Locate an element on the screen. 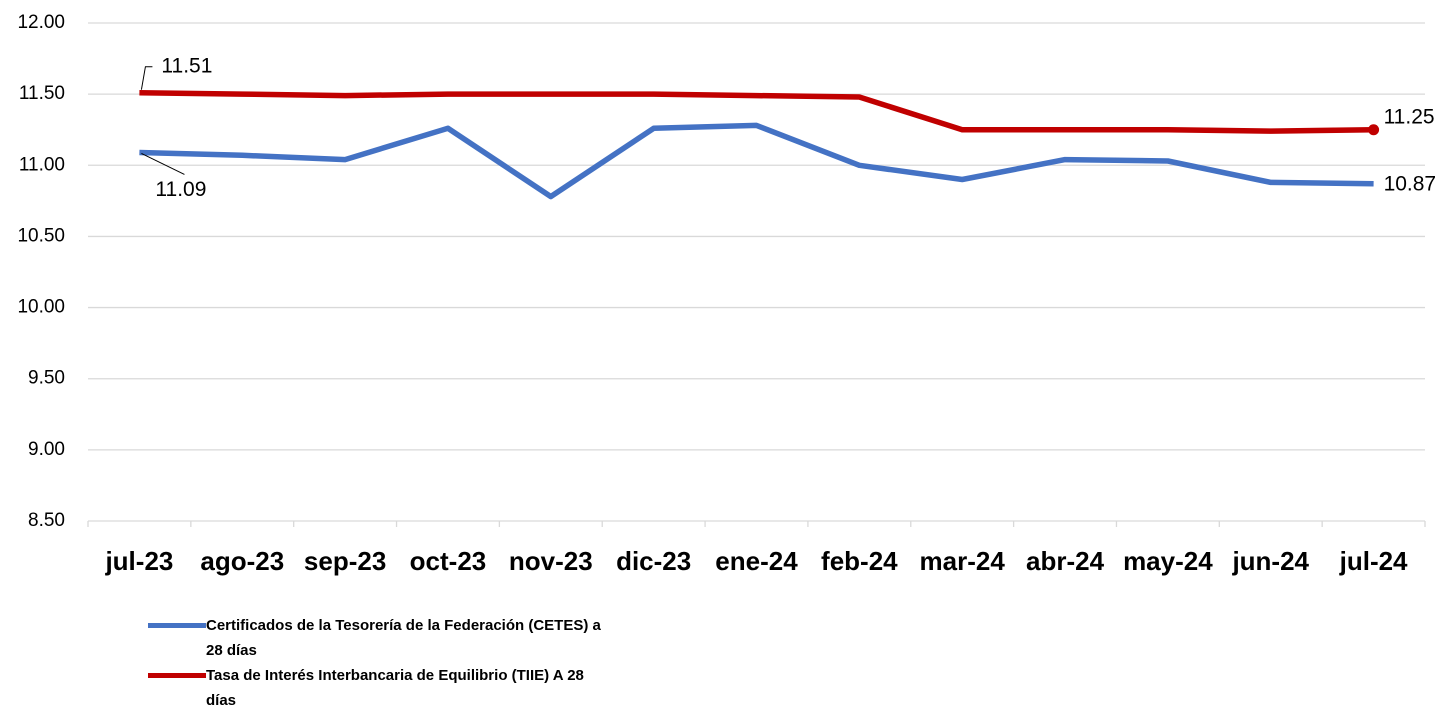 This screenshot has height=713, width=1445. y-tick-label: 9.50 is located at coordinates (46, 378).